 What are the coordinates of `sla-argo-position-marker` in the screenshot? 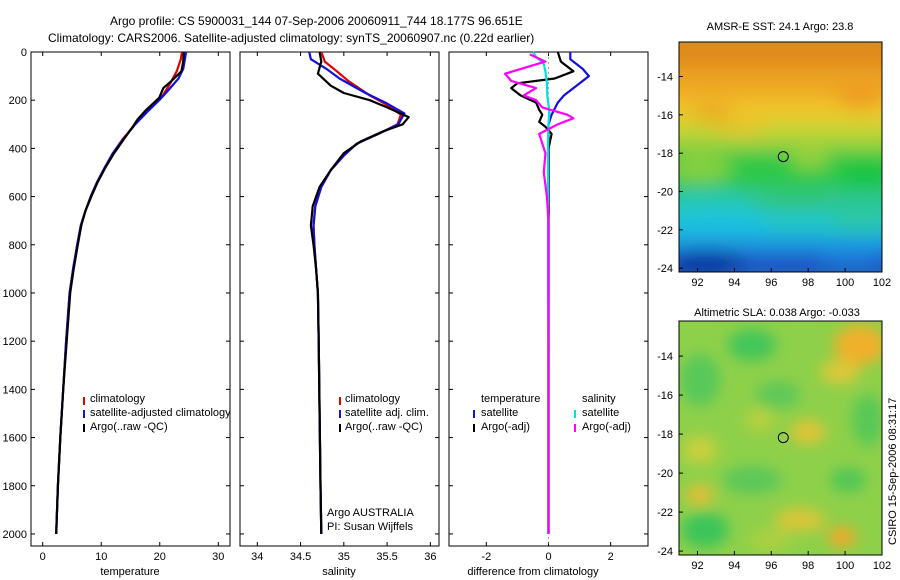 It's located at (783, 438).